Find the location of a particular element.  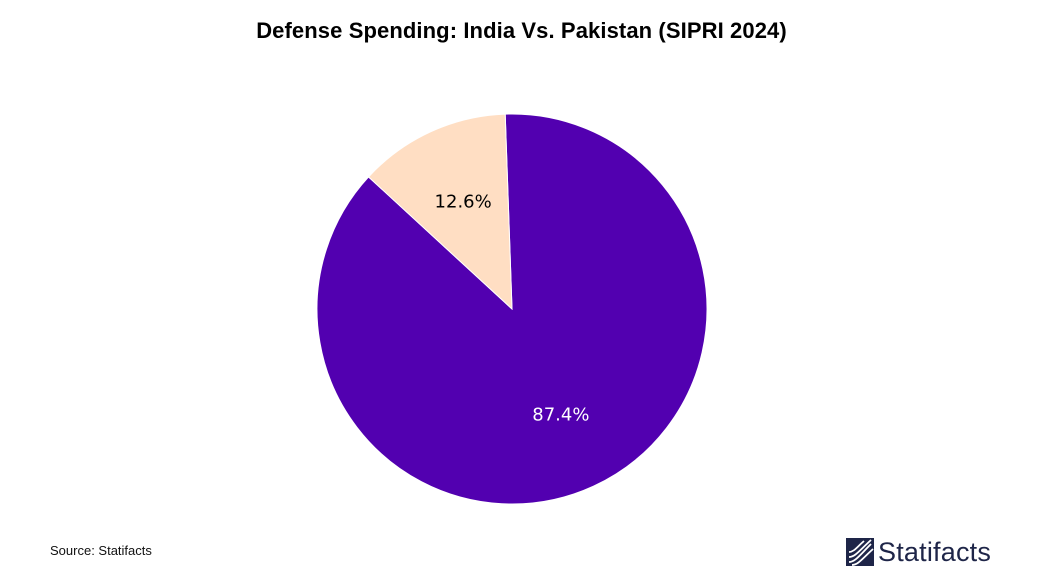

statifacts-logo-icon is located at coordinates (860, 552).